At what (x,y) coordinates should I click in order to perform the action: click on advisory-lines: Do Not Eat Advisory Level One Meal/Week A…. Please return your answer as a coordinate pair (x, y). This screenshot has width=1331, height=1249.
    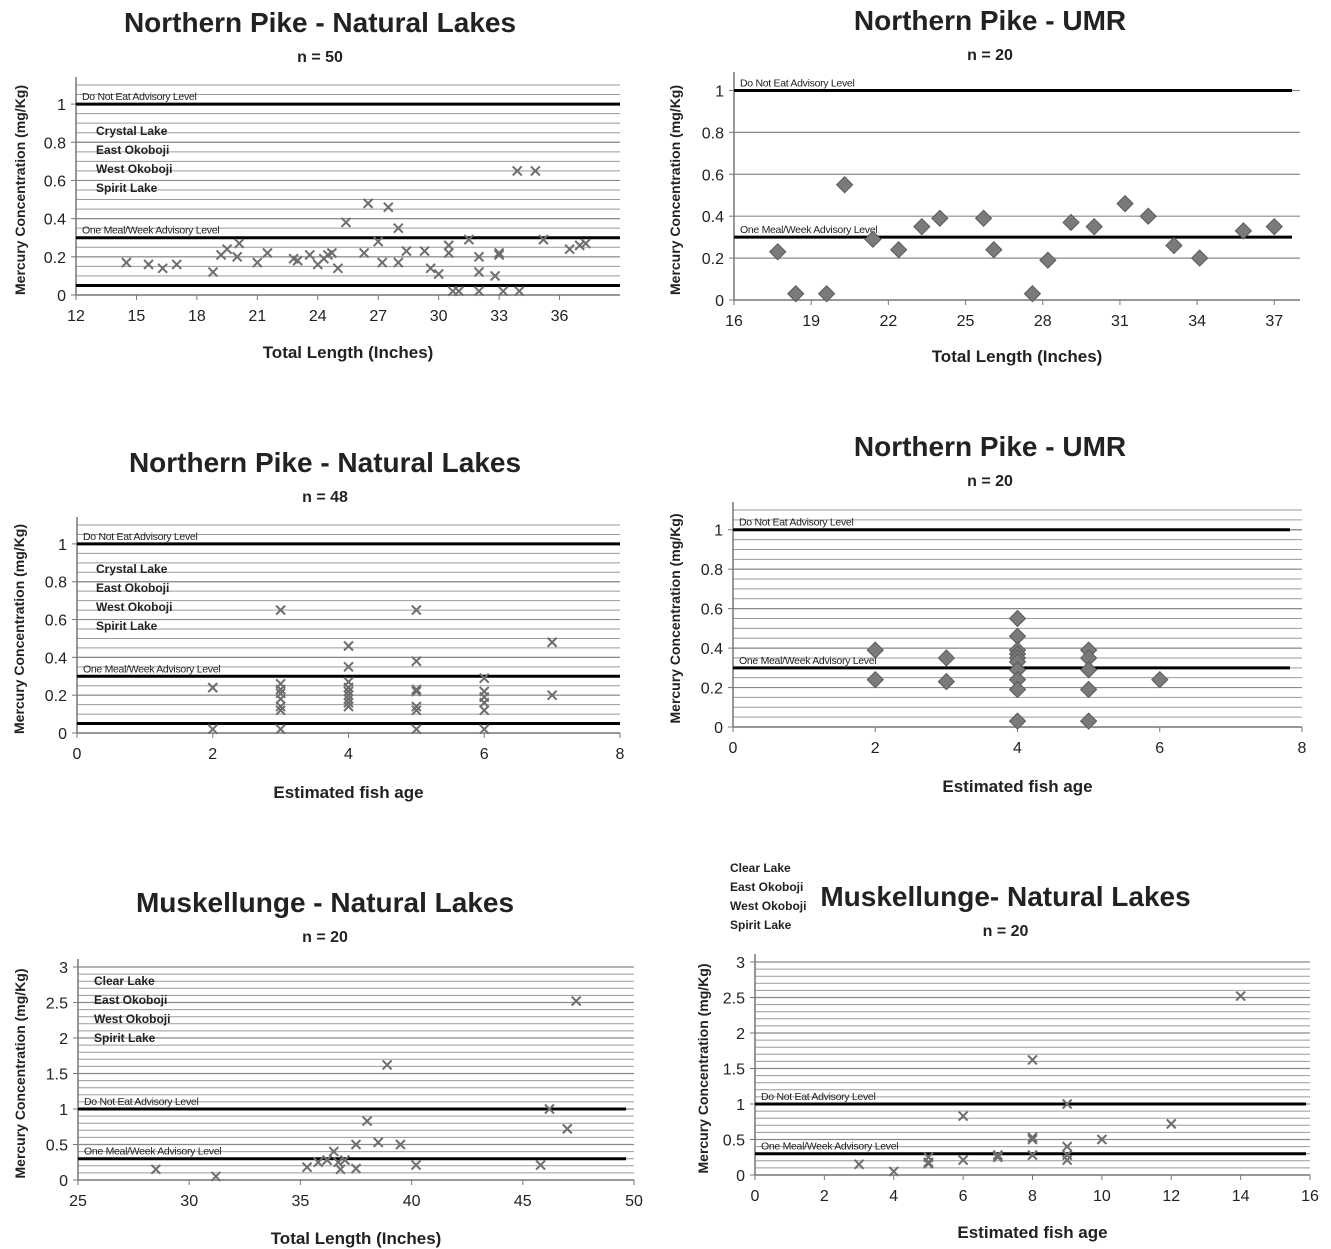
    Looking at the image, I should click on (348, 189).